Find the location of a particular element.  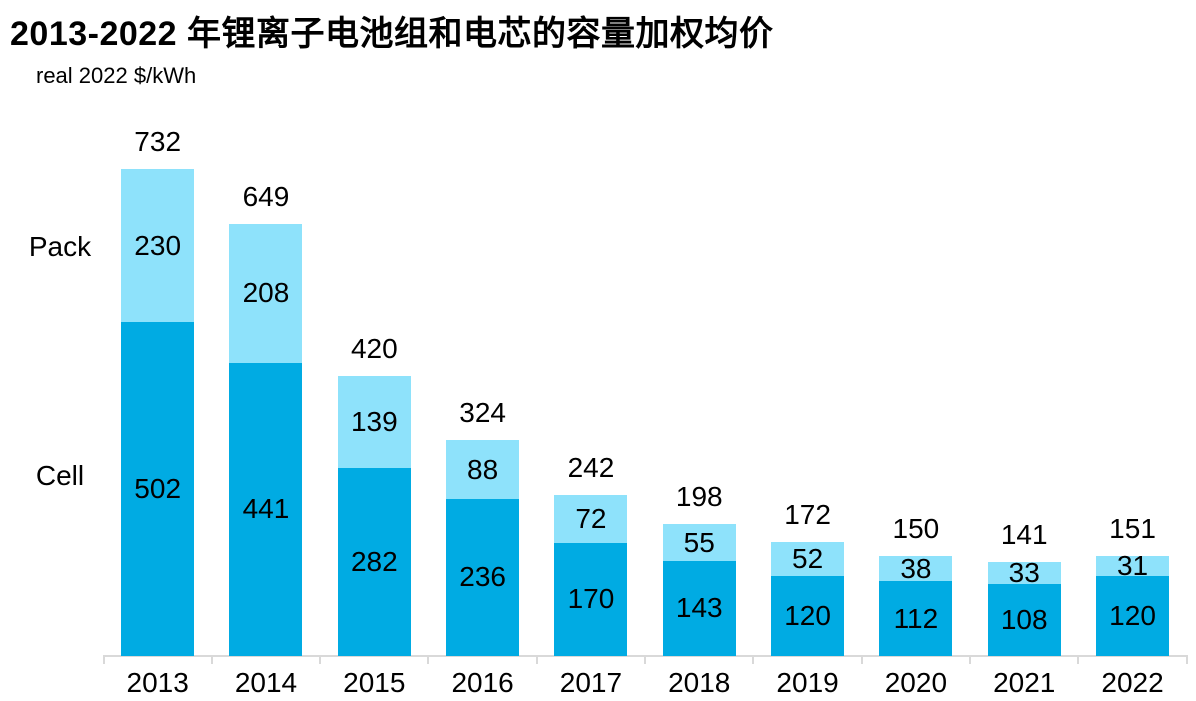

bar-total-label: 649 is located at coordinates (266, 197).